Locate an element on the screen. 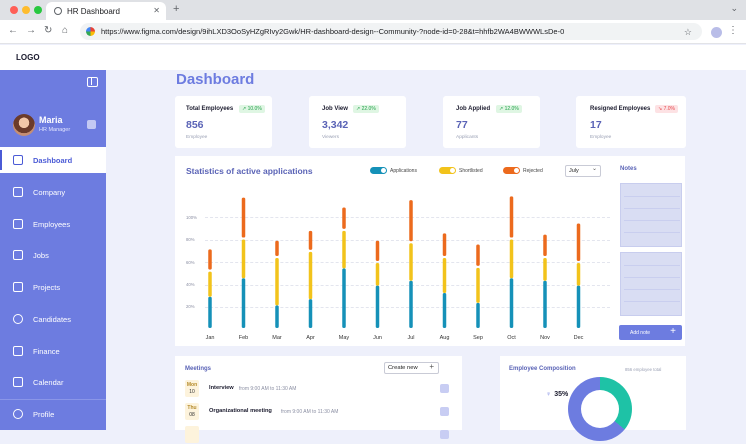 The height and width of the screenshot is (444, 746). bar-rejected-jan is located at coordinates (210, 259).